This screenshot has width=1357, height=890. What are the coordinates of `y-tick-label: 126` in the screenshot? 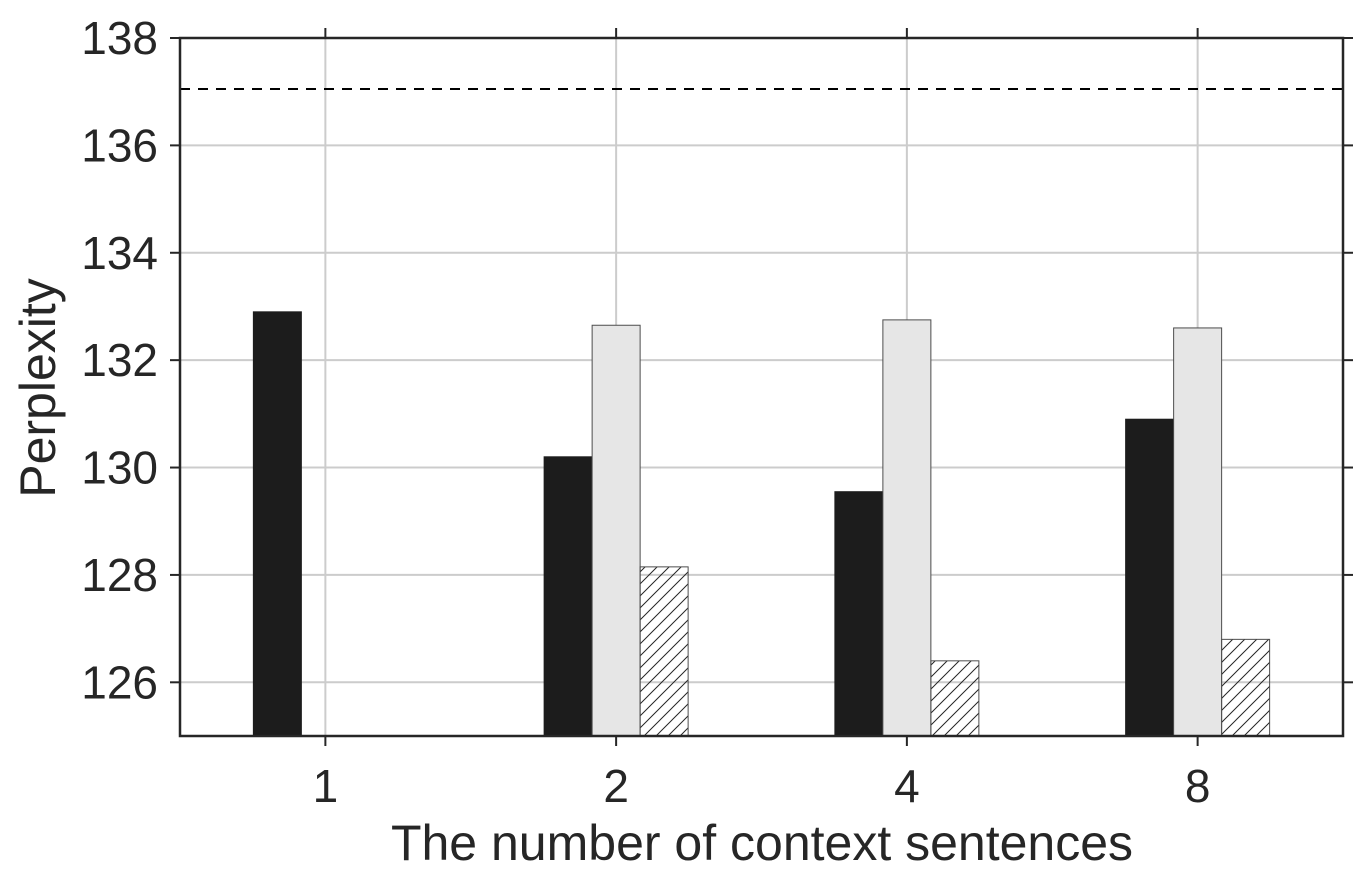 It's located at (119, 682).